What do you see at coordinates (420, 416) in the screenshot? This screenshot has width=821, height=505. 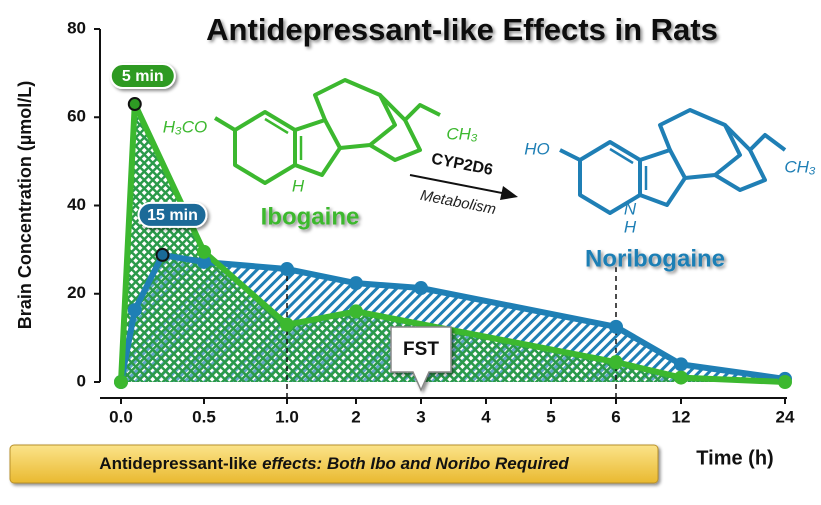 I see `x-tick-label: 3` at bounding box center [420, 416].